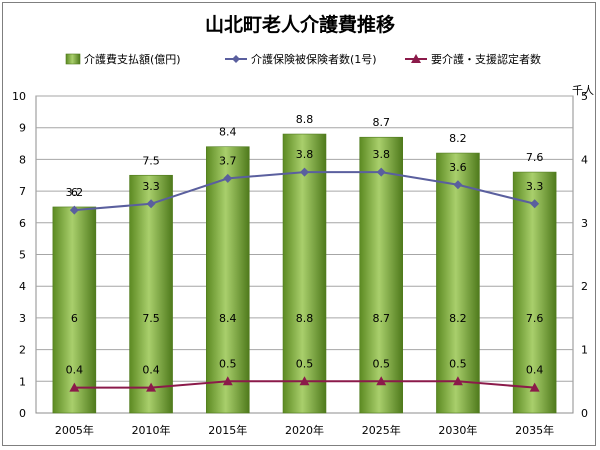 This screenshot has height=450, width=600. Describe the element at coordinates (534, 430) in the screenshot. I see `x-tick-label: 2035年` at that location.